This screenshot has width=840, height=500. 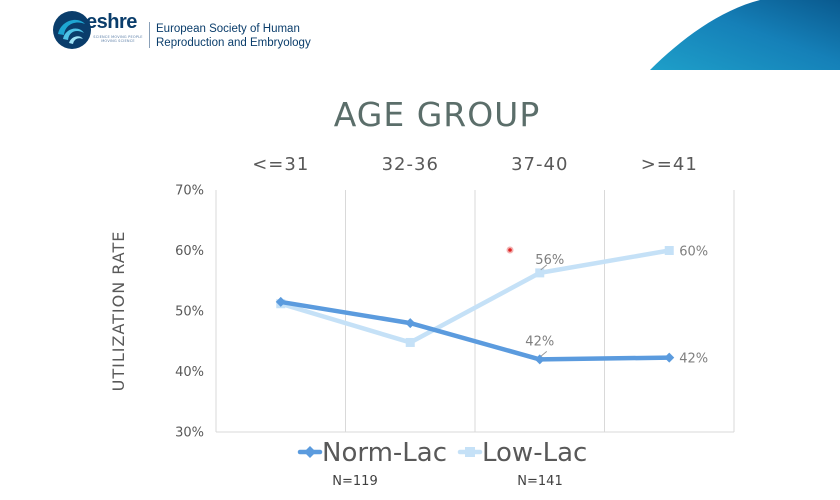 What do you see at coordinates (539, 481) in the screenshot?
I see `n-count-label: N=141` at bounding box center [539, 481].